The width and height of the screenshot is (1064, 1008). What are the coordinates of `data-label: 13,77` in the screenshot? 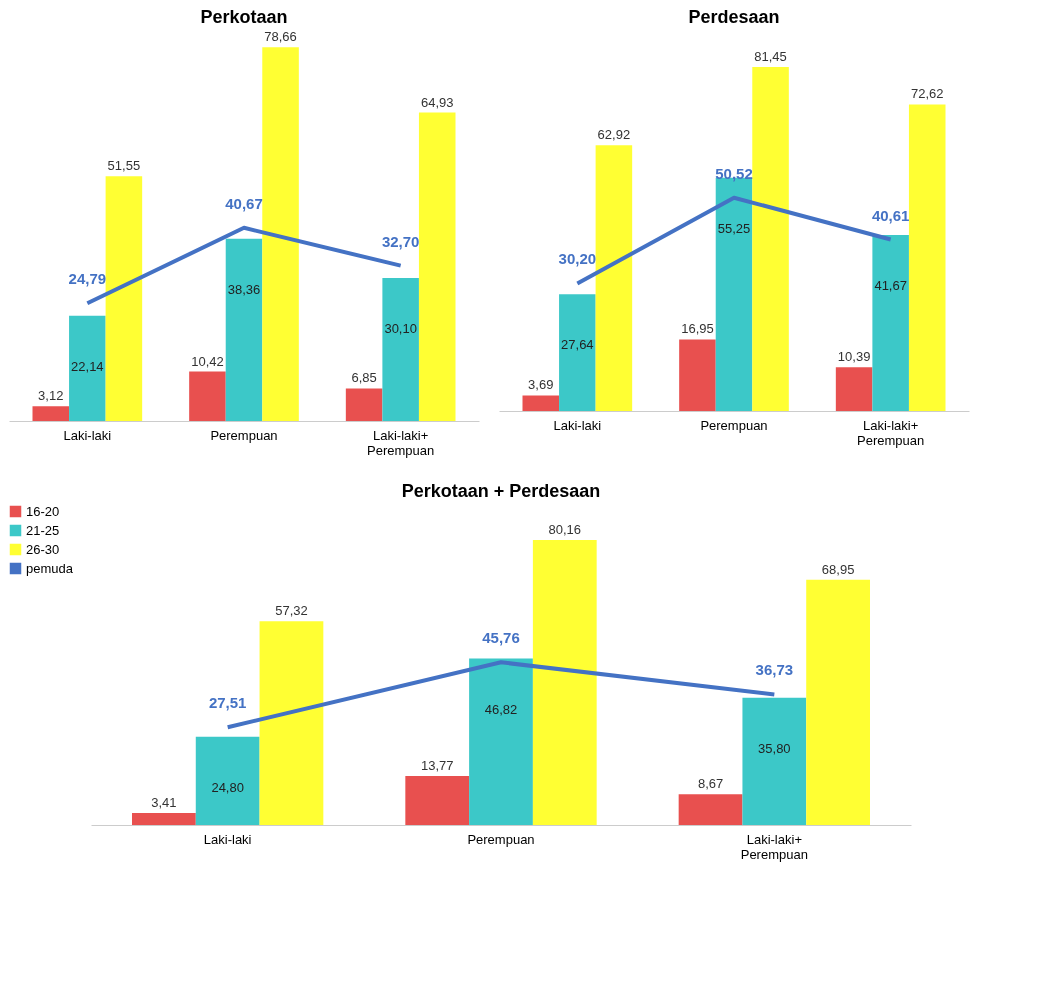 It's located at (437, 766).